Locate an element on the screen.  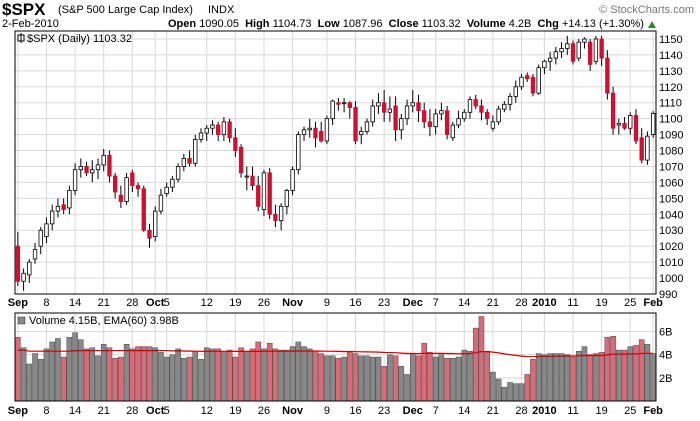
price-x-tick-label: 12 is located at coordinates (207, 303).